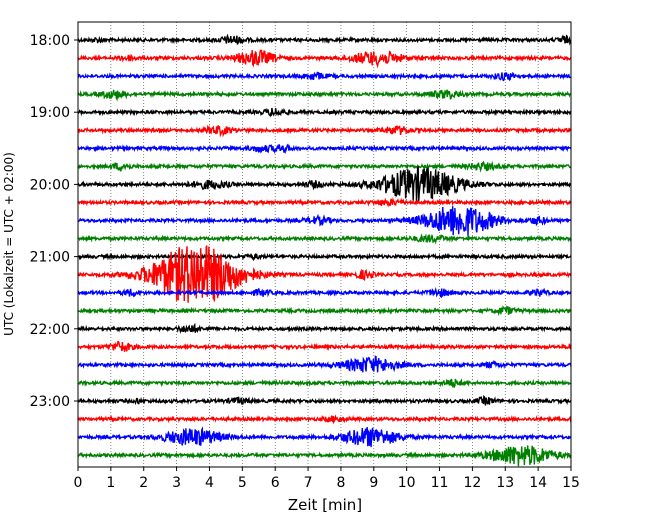 The width and height of the screenshot is (650, 520). Describe the element at coordinates (325, 505) in the screenshot. I see `x-axis-label: Zeit [min]` at that location.